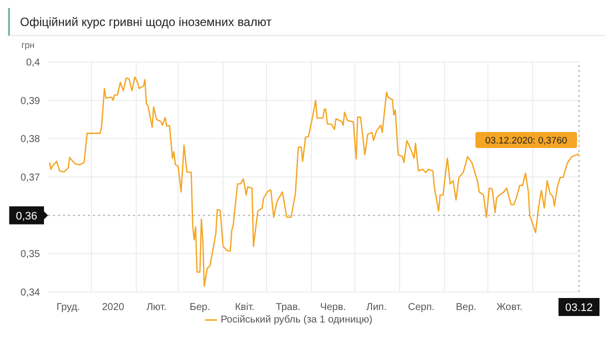 The width and height of the screenshot is (605, 350). Describe the element at coordinates (156, 307) in the screenshot. I see `x-tick-label: Лют.` at that location.